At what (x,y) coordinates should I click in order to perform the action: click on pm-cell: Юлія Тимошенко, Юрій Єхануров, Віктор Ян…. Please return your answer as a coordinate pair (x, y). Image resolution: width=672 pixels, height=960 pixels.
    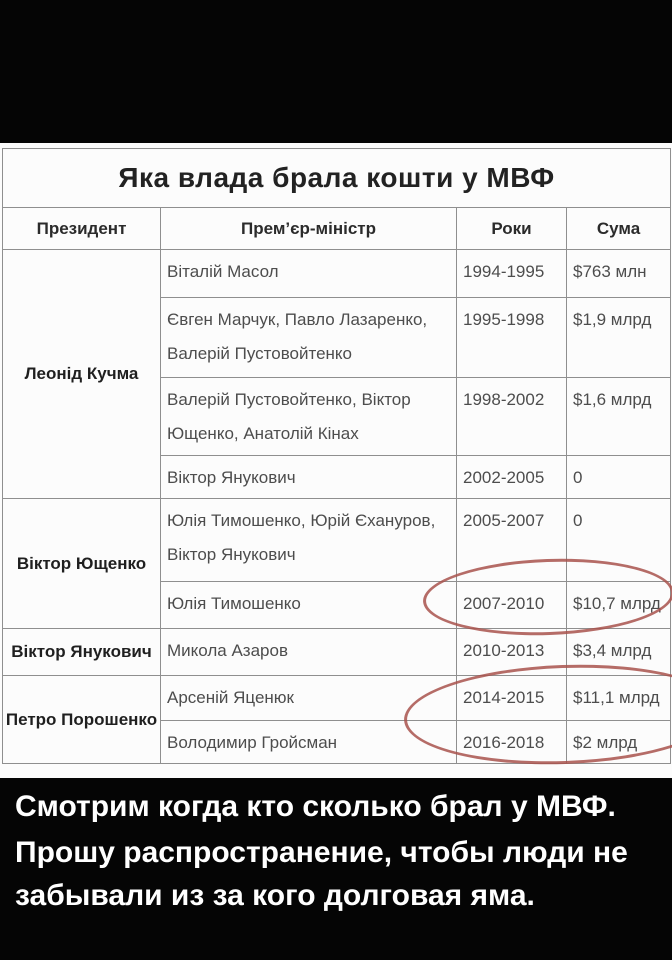
    Looking at the image, I should click on (308, 540).